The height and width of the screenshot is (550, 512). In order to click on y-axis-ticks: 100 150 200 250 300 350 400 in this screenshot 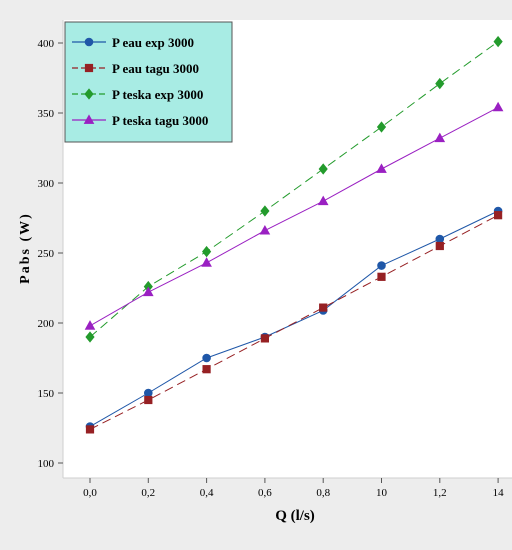, I will do `click(50, 254)`.